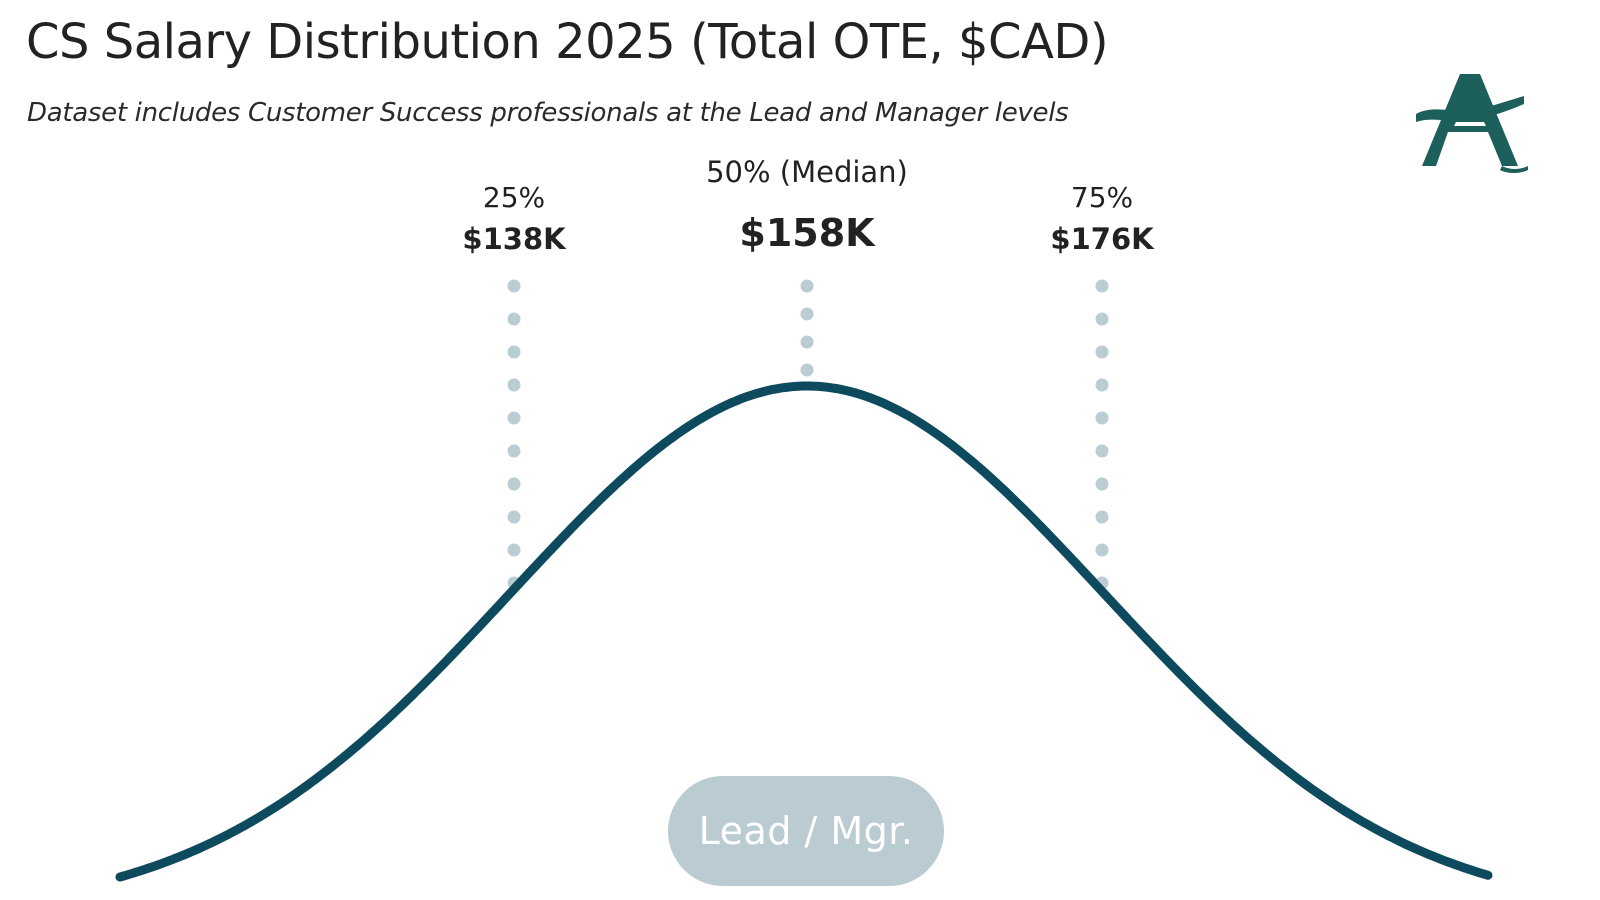 The width and height of the screenshot is (1600, 900). Describe the element at coordinates (514, 239) in the screenshot. I see `percentile-value-label: $138K` at that location.